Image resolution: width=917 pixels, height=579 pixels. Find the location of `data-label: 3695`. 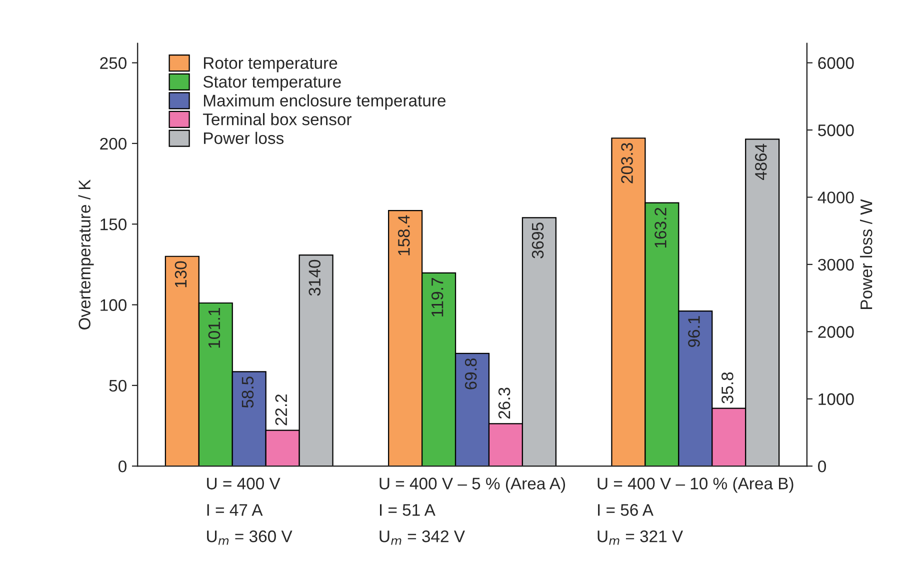

data-label: 3695 is located at coordinates (538, 240).